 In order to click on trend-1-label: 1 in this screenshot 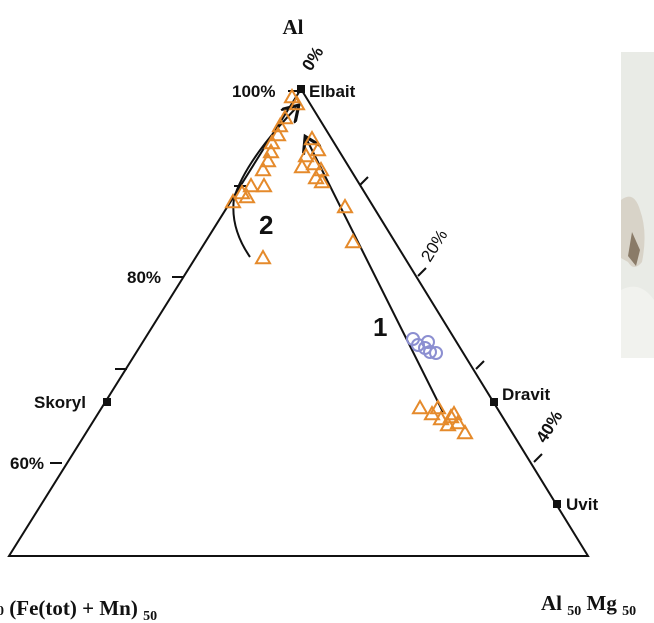, I will do `click(380, 327)`.